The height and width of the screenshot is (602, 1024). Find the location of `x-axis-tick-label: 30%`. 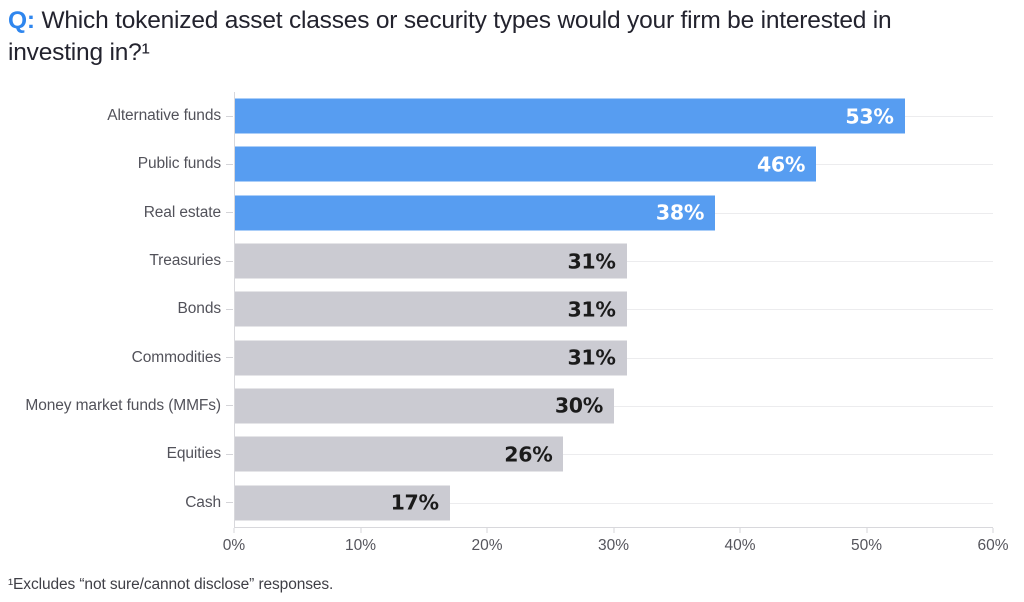

x-axis-tick-label: 30% is located at coordinates (613, 545).